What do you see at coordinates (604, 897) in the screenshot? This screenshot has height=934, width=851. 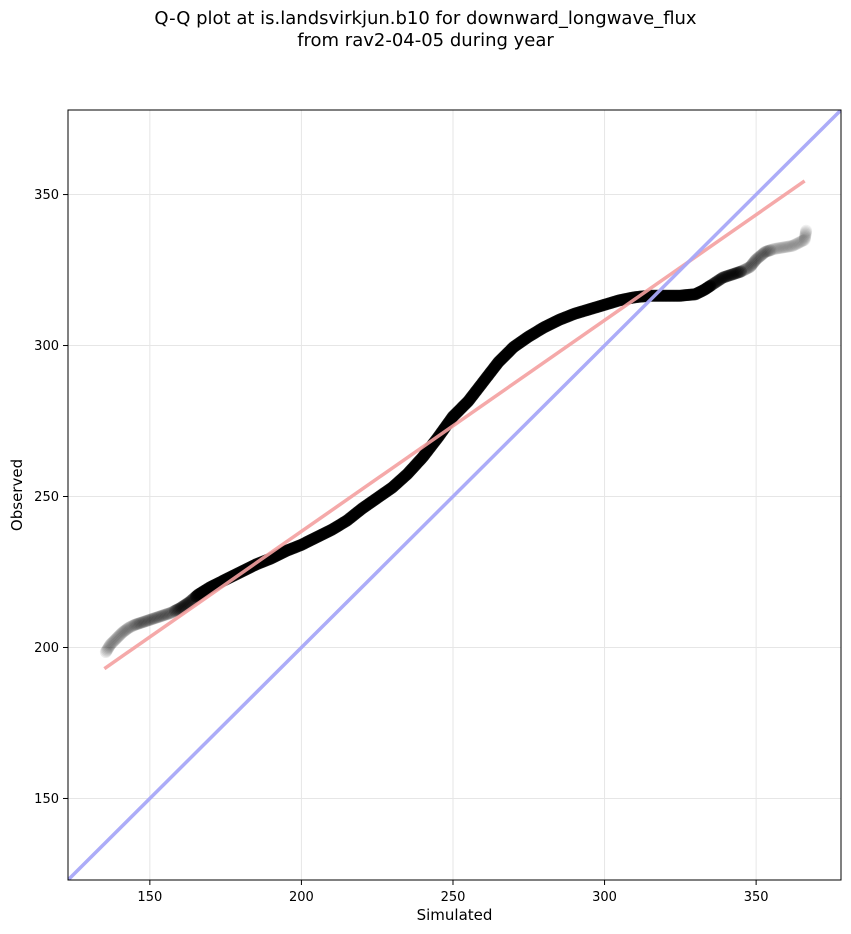 I see `x-tick-label: 300` at bounding box center [604, 897].